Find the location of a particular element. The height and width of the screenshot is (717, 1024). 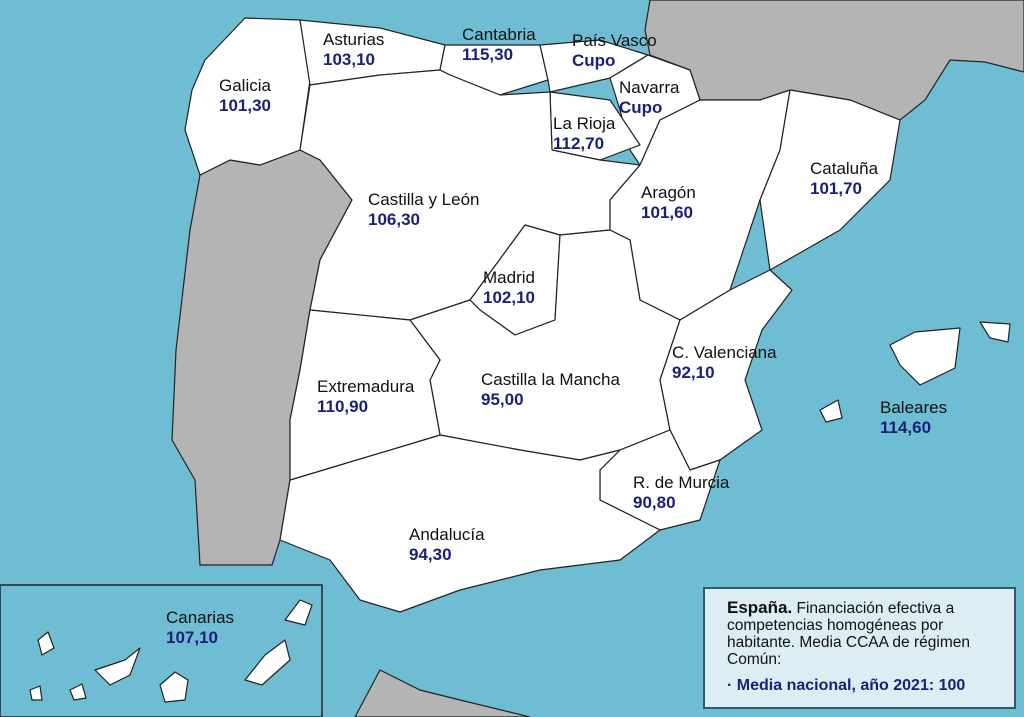

label-murcia: R. de Murcia 90,80 is located at coordinates (681, 492).